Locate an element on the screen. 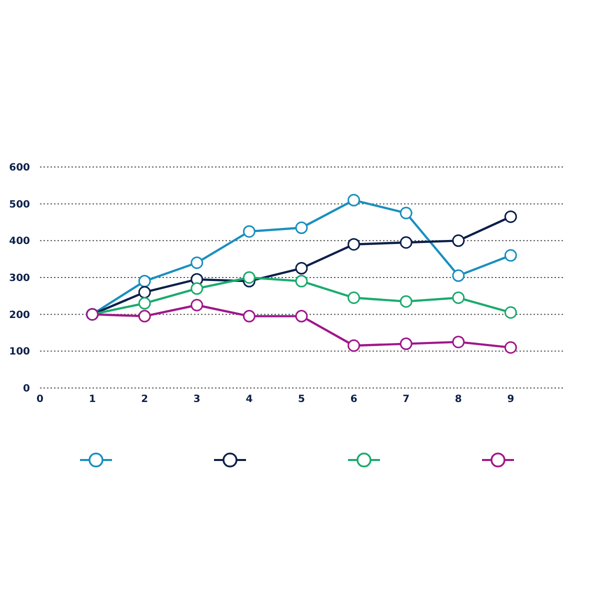 The height and width of the screenshot is (600, 600). y-tick-label: 300 is located at coordinates (19, 278).